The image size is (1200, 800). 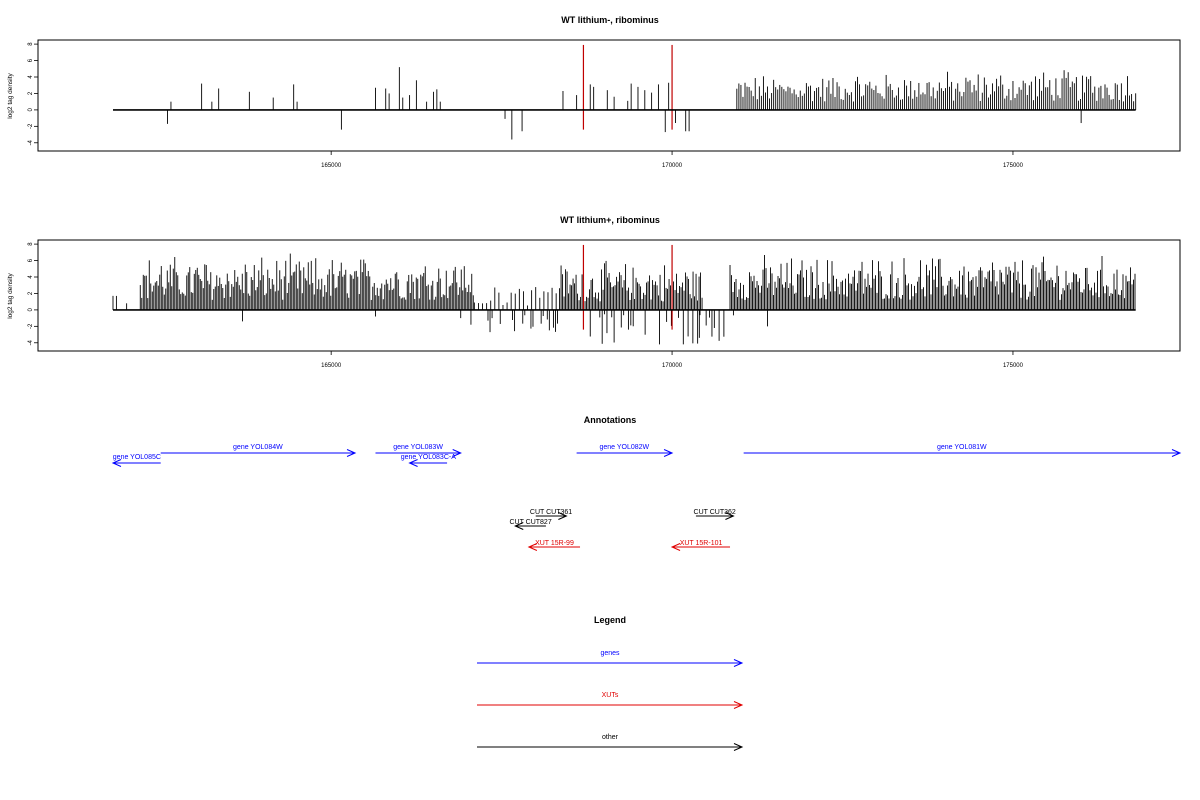 What do you see at coordinates (610, 420) in the screenshot?
I see `annotations-title: Annotations` at bounding box center [610, 420].